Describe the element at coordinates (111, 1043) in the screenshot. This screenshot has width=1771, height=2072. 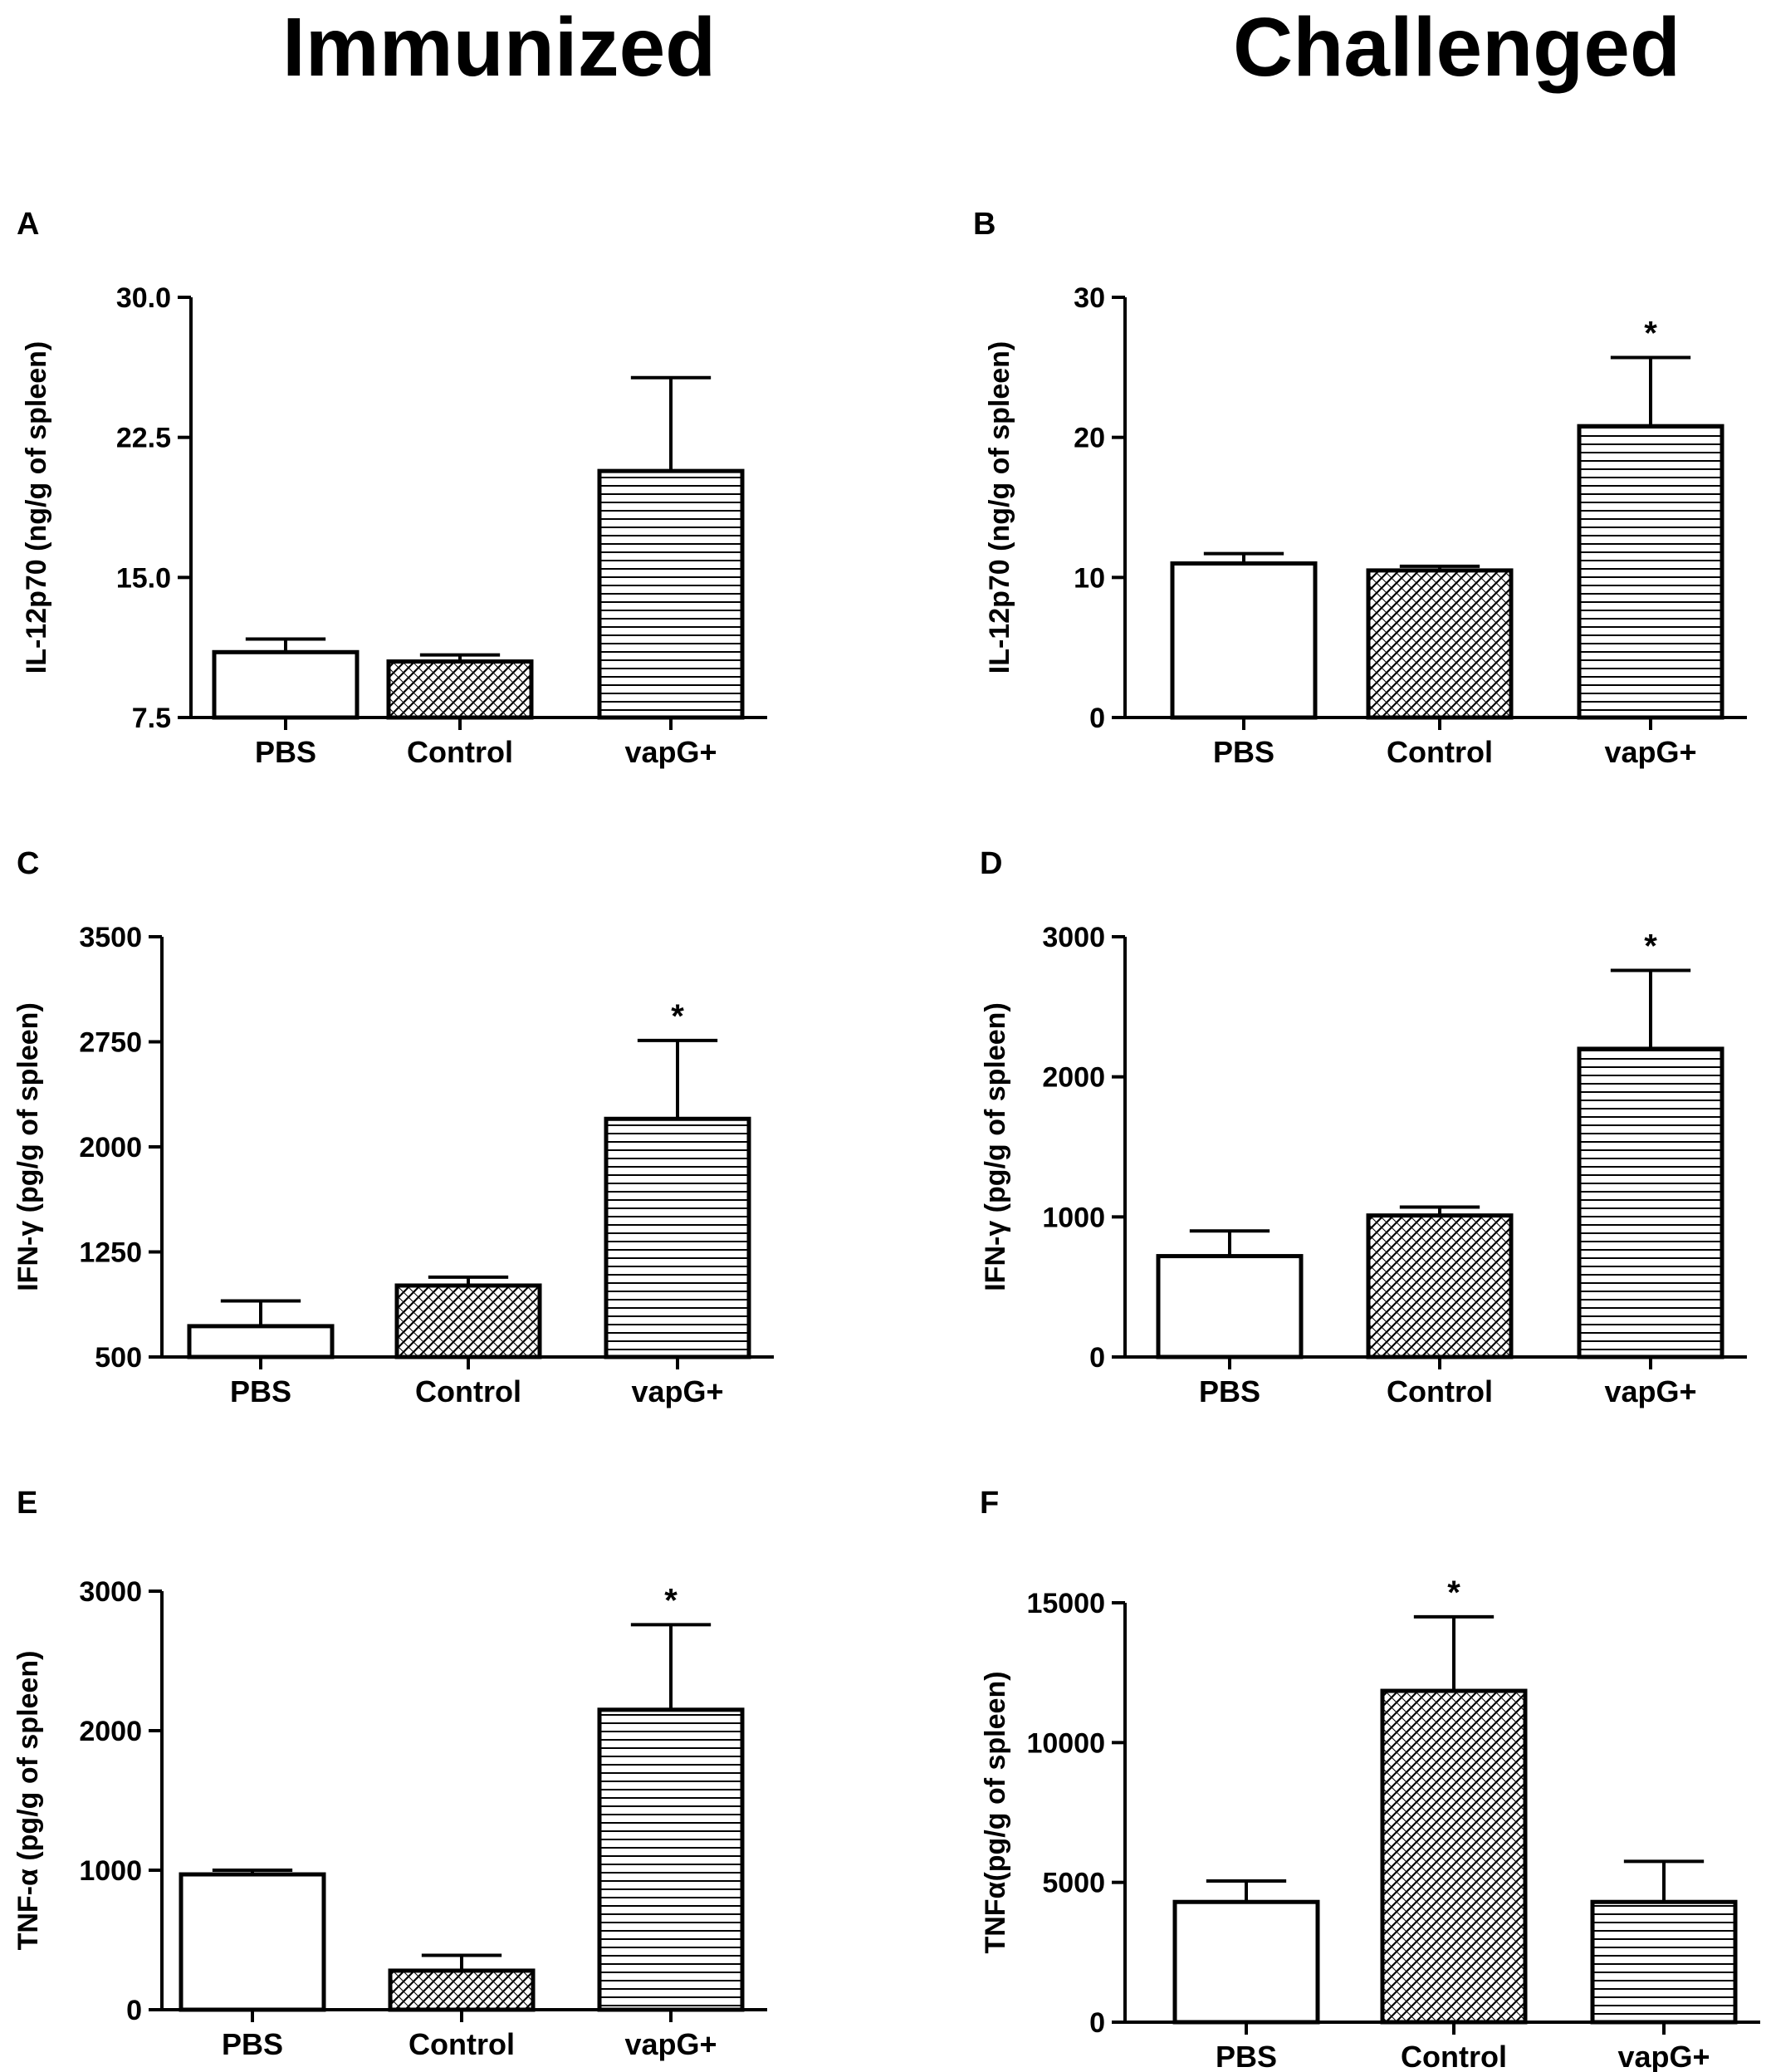
I see `y-tick-label: 2750` at that location.